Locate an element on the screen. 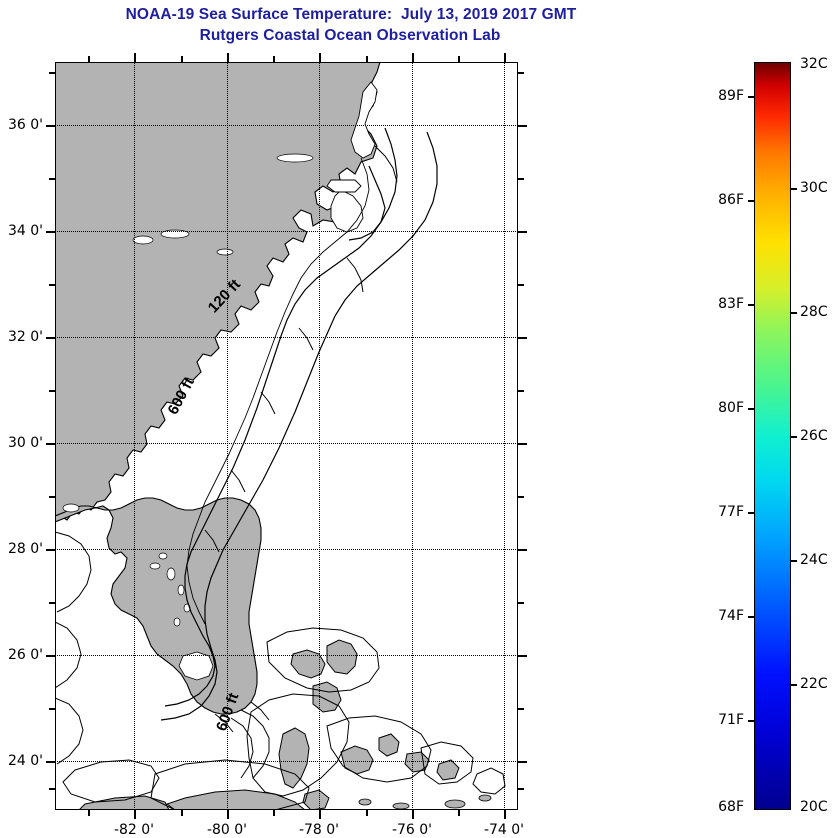 This screenshot has height=838, width=833. xtick-label: -80 0' is located at coordinates (227, 830).